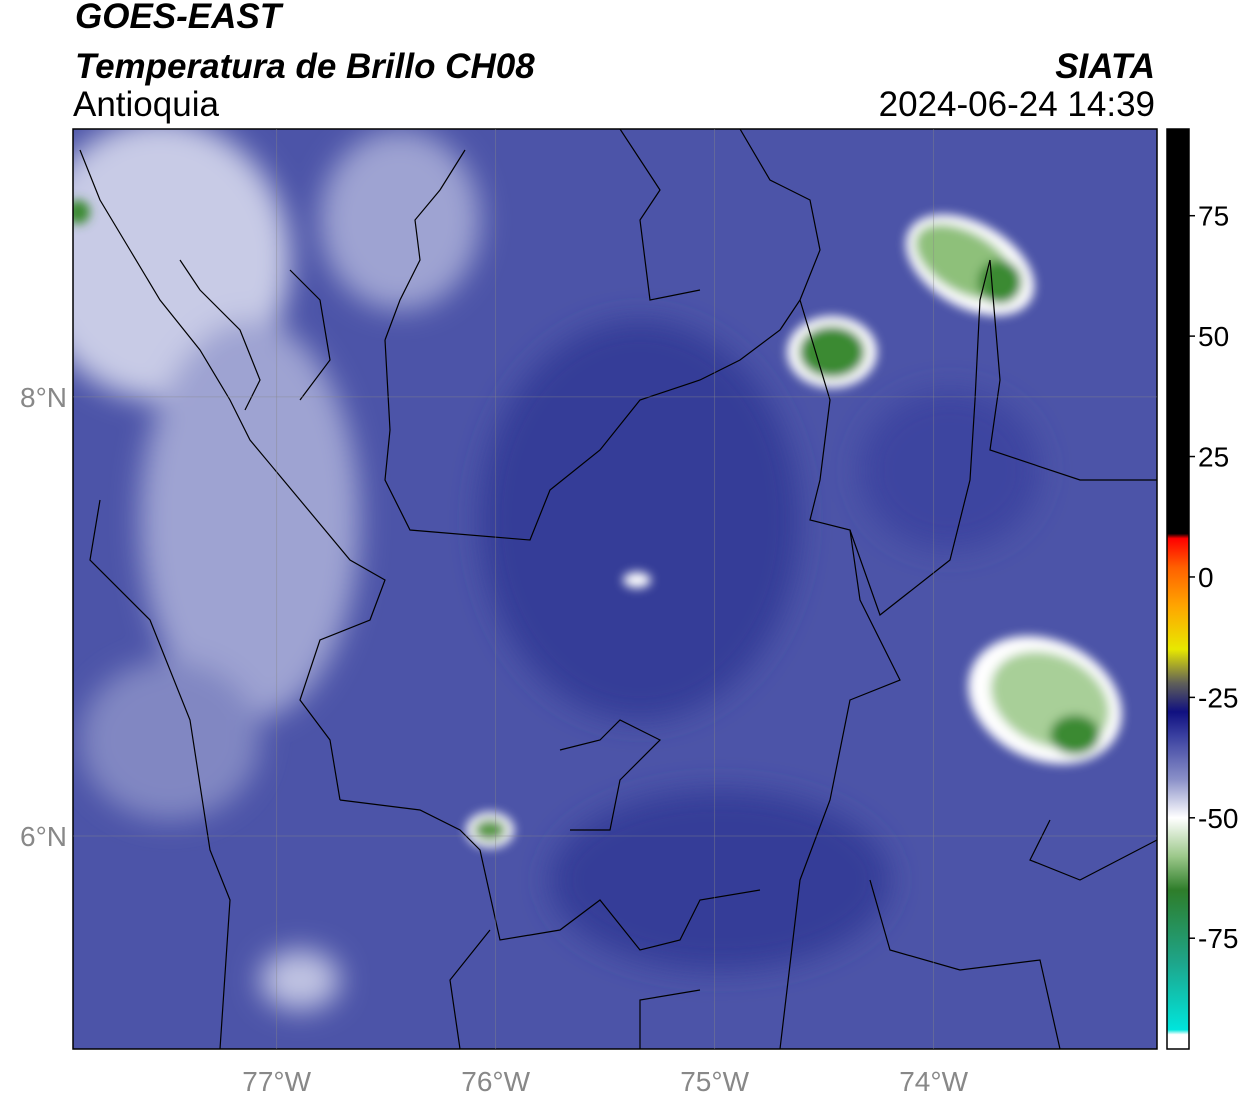 This screenshot has height=1104, width=1252. What do you see at coordinates (1213, 457) in the screenshot?
I see `colorbar-tick-label: 25` at bounding box center [1213, 457].